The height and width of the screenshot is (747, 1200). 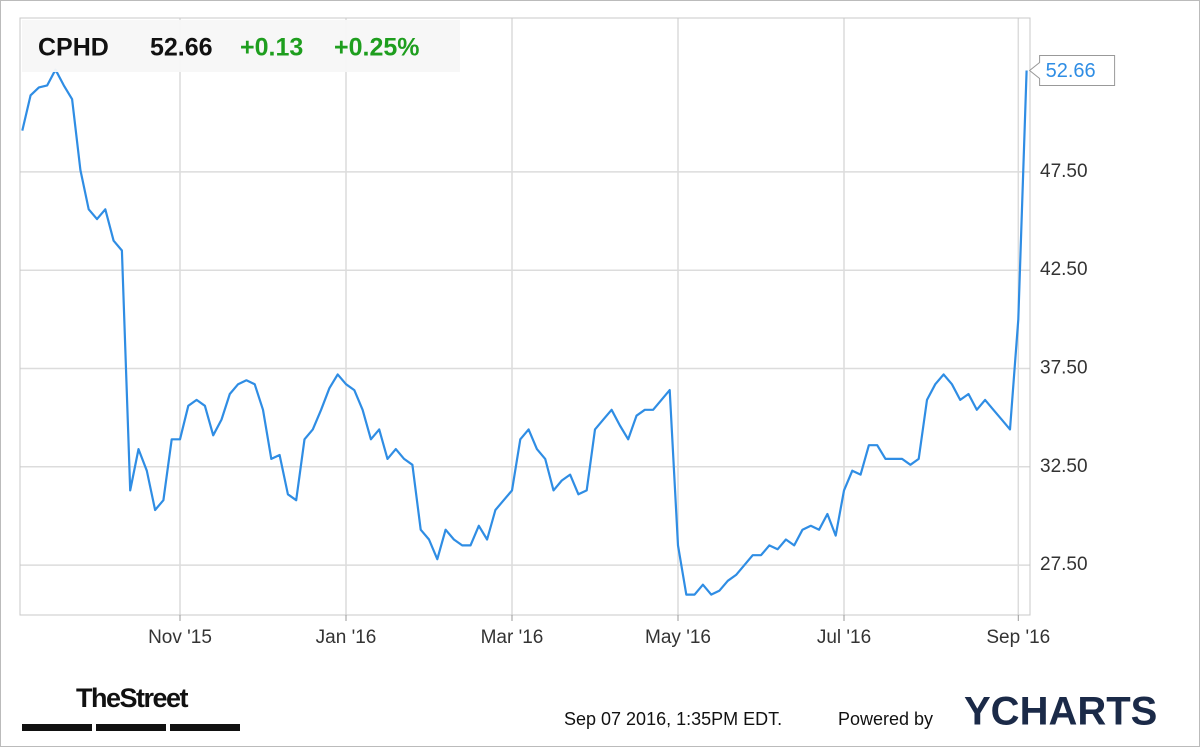 I want to click on timestamp: Sep 07 2016, 1:35PM EDT., so click(x=673, y=719).